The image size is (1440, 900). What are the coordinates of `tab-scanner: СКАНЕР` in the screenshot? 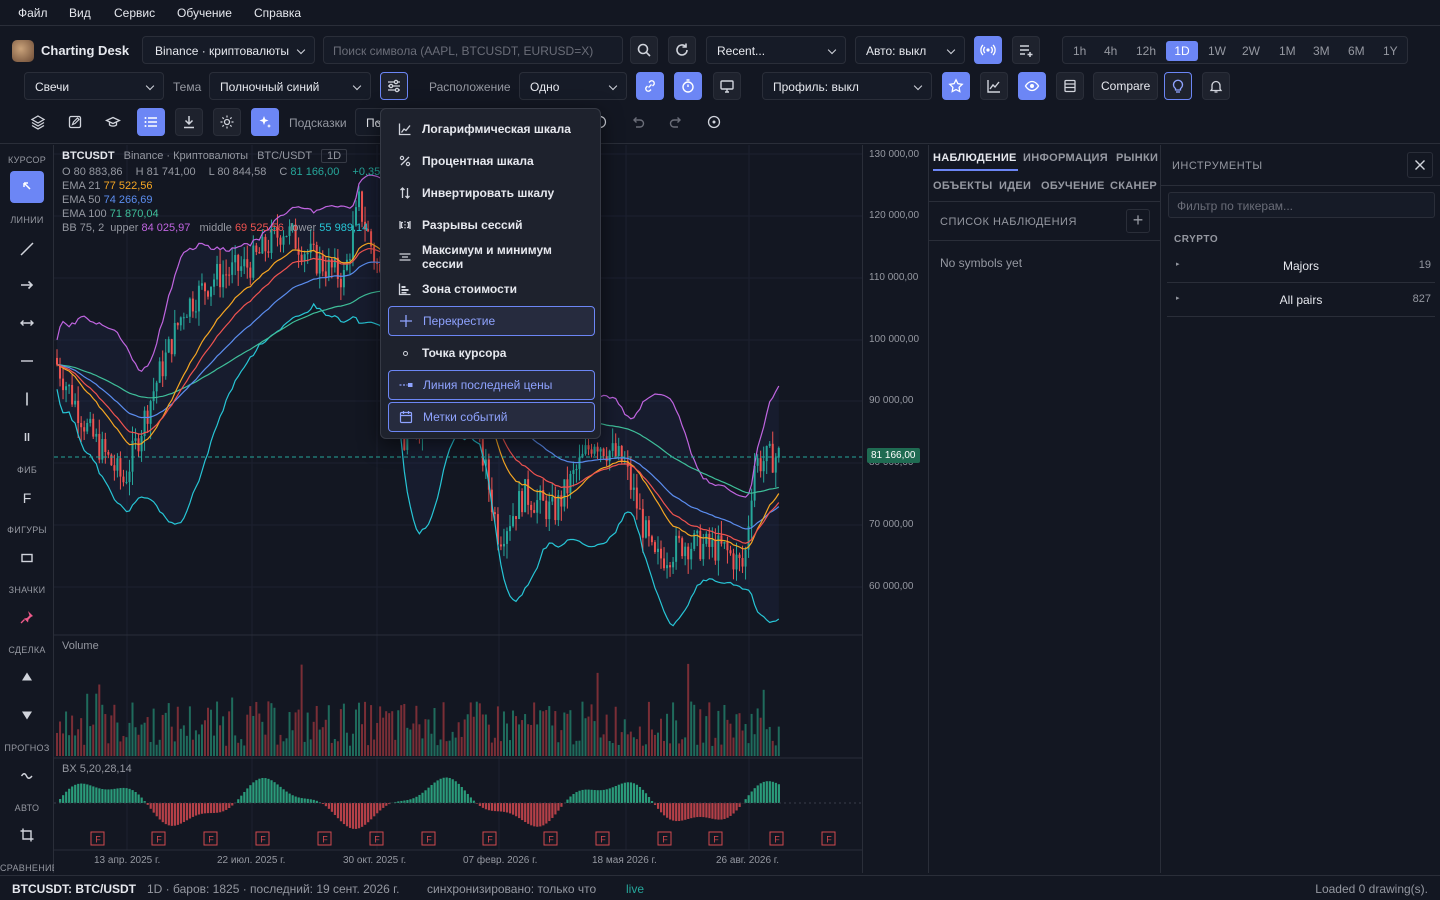 It's located at (1134, 186).